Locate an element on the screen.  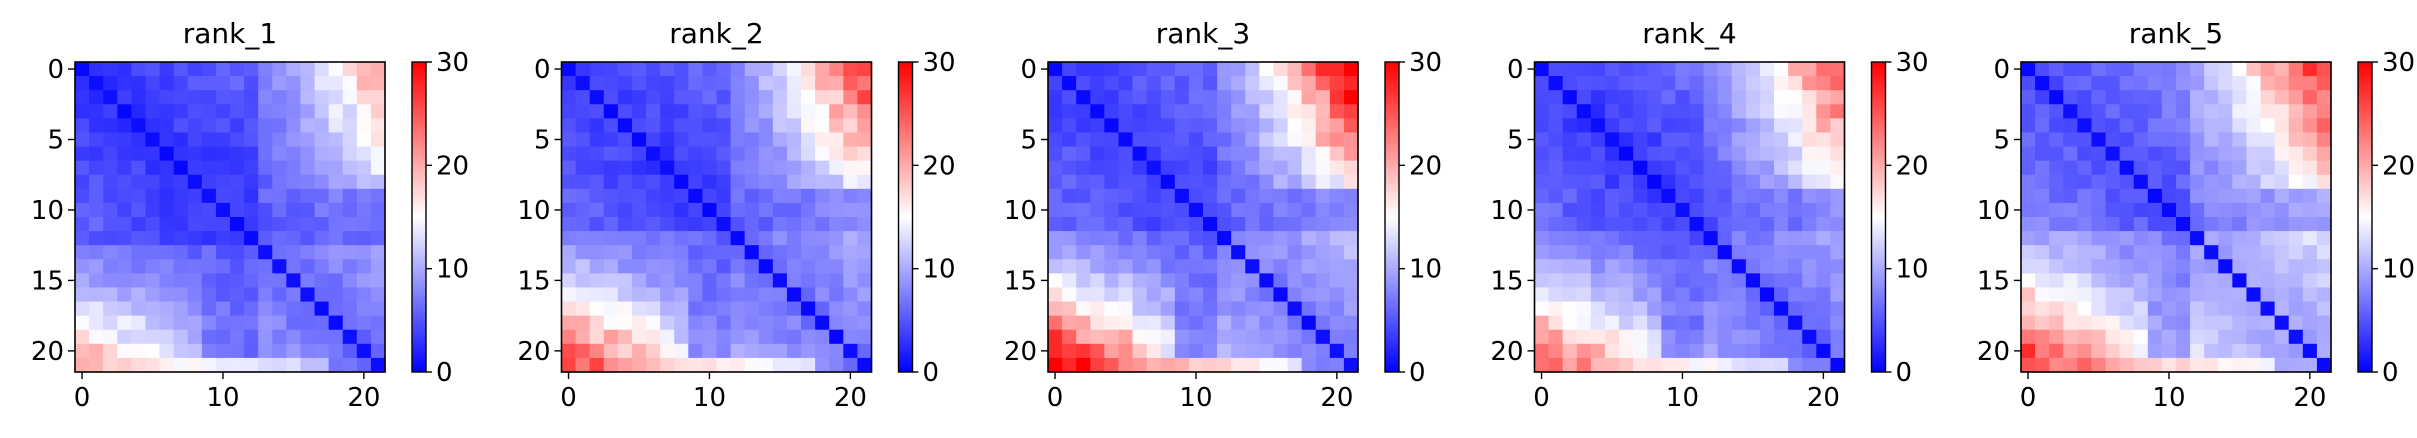
colorbar-tick-label: 10 is located at coordinates (1912, 270).